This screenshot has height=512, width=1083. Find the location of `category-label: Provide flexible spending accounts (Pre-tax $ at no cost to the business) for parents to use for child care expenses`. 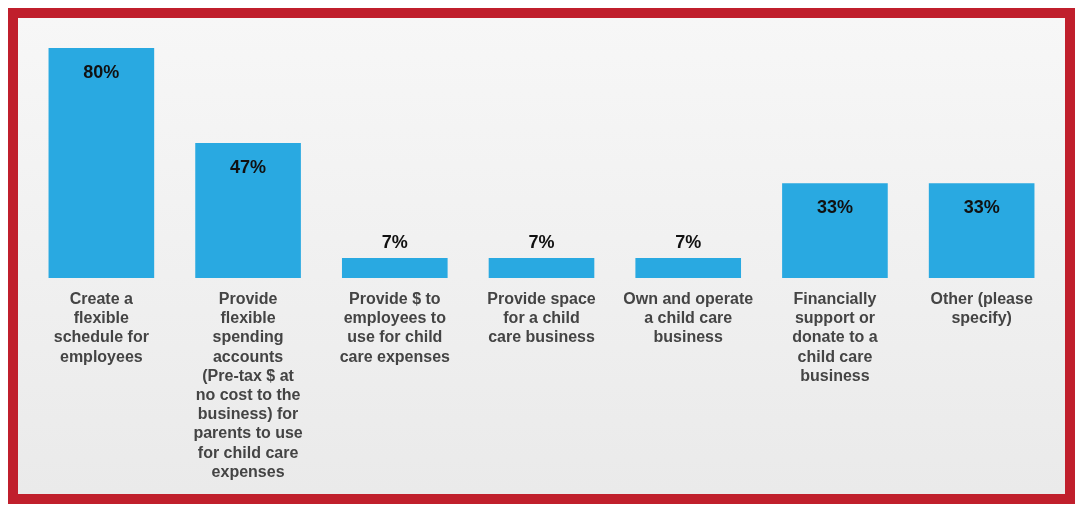

category-label: Provide flexible spending accounts (Pre-tax $ at no cost to the business) for parents to use for child care expenses is located at coordinates (248, 385).